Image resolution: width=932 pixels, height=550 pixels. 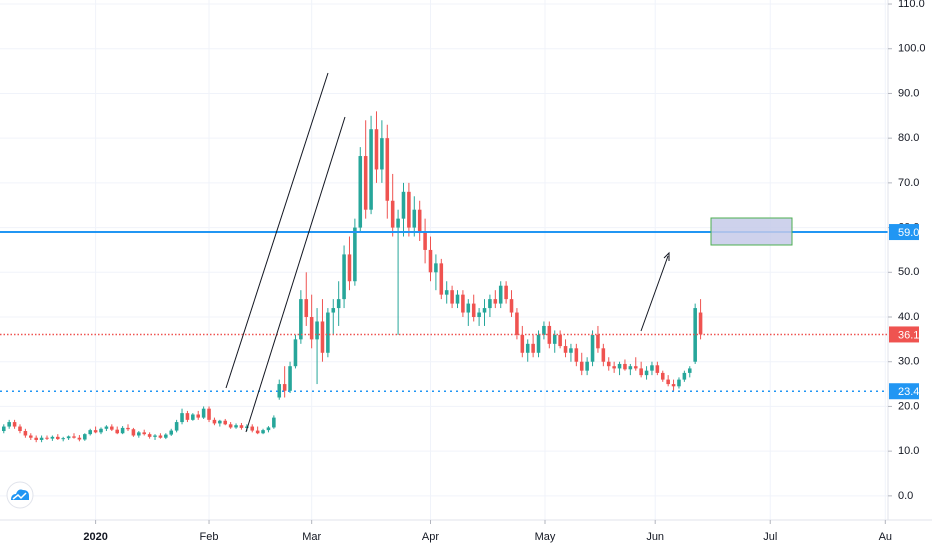 What do you see at coordinates (545, 537) in the screenshot?
I see `x-tick-label: May` at bounding box center [545, 537].